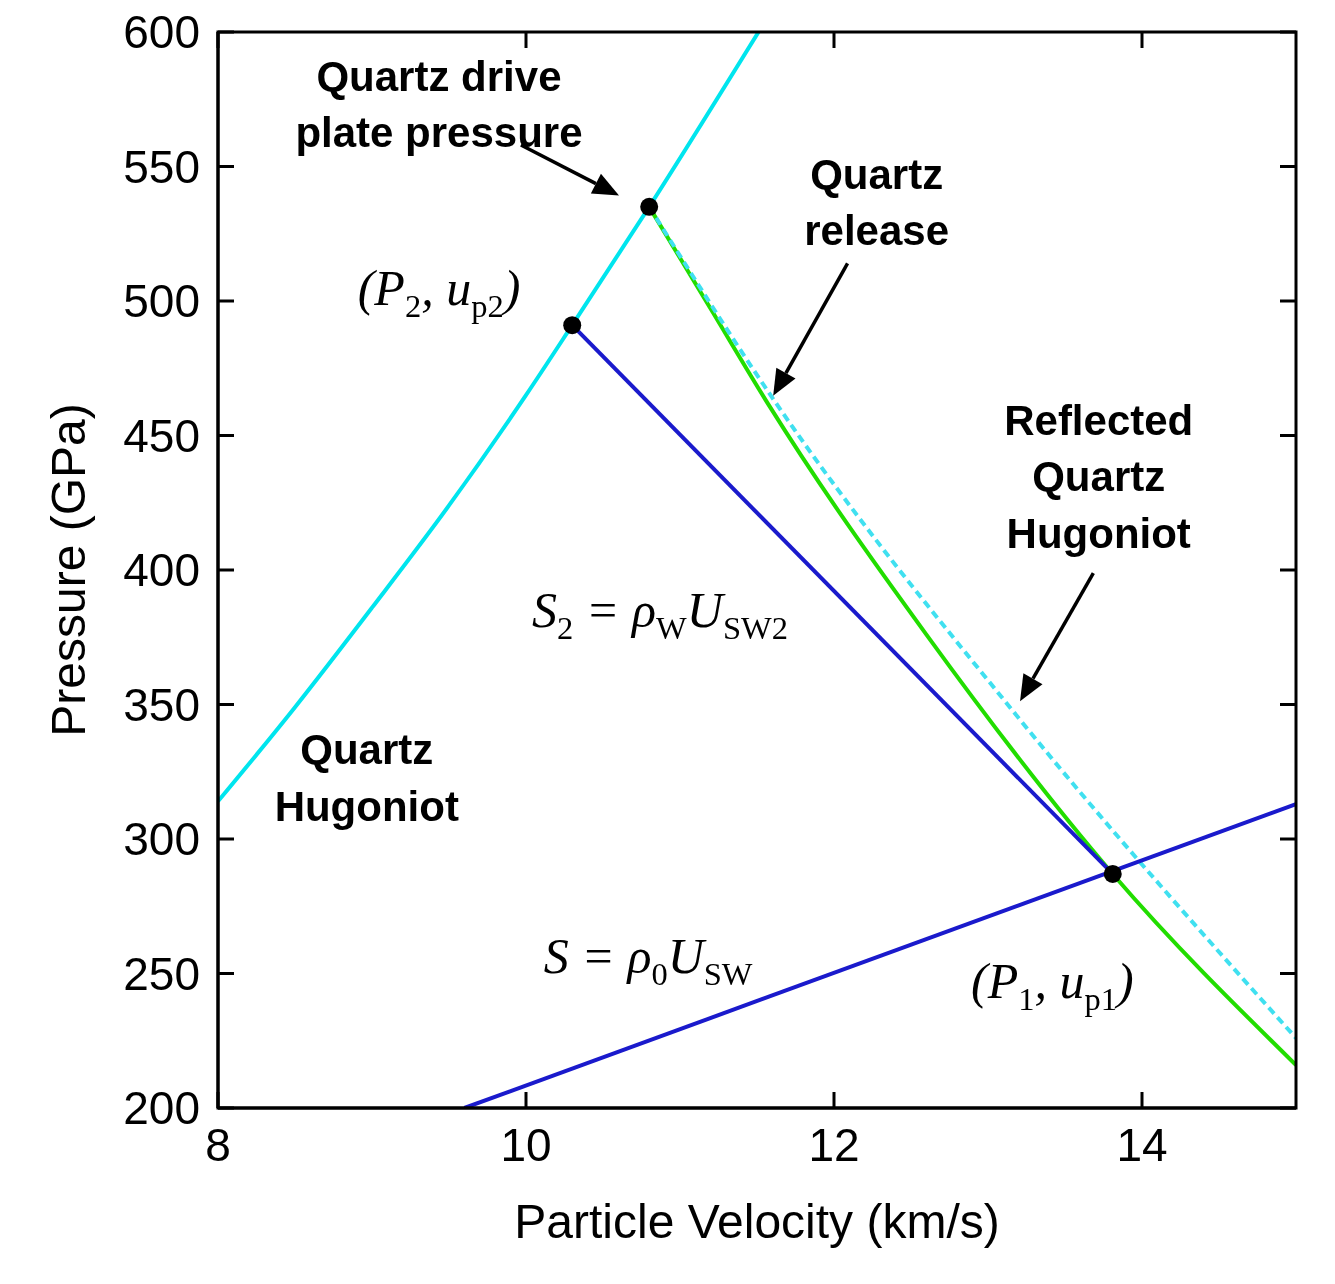  What do you see at coordinates (526, 1144) in the screenshot?
I see `x-tick-label: 10` at bounding box center [526, 1144].